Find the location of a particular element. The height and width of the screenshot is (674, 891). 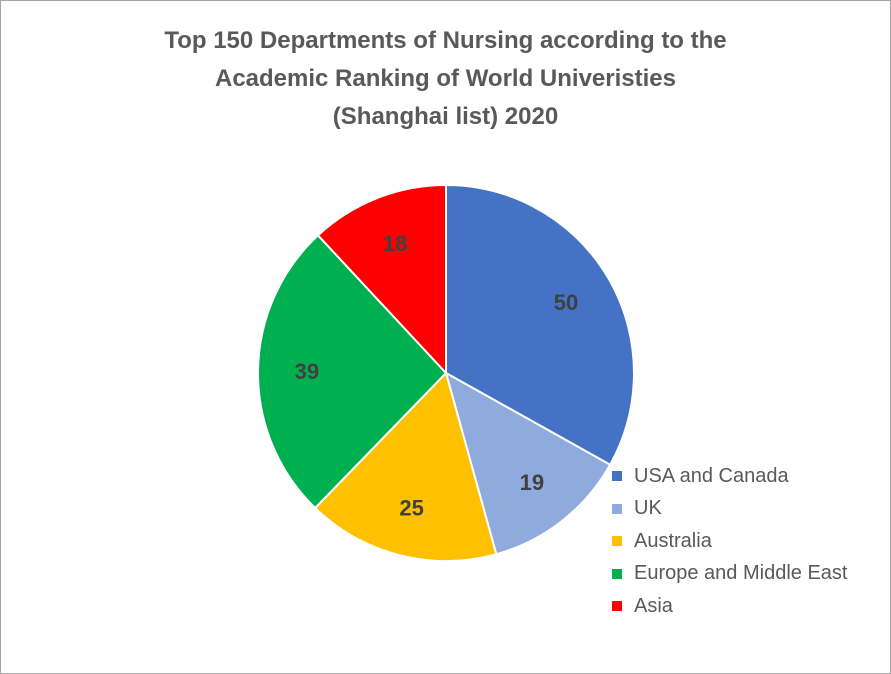

legend-label: Australia is located at coordinates (673, 540).